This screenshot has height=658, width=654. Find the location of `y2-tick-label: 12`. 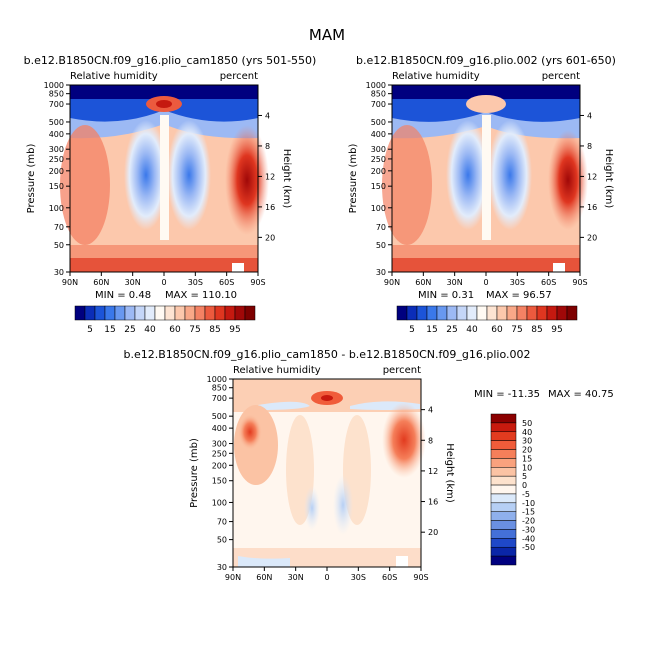

y2-tick-label: 12 is located at coordinates (592, 176).